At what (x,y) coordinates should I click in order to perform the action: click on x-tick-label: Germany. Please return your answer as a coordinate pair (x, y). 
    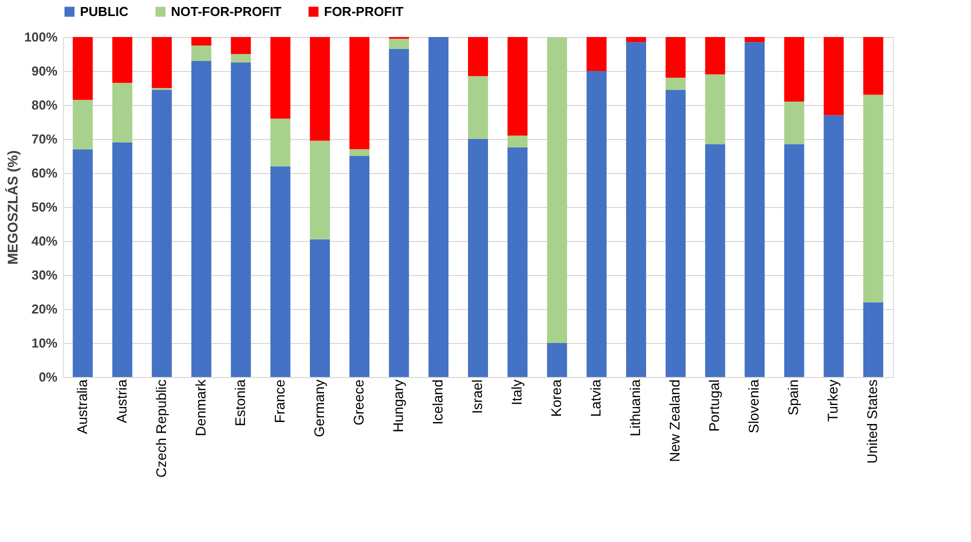
    Looking at the image, I should click on (318, 409).